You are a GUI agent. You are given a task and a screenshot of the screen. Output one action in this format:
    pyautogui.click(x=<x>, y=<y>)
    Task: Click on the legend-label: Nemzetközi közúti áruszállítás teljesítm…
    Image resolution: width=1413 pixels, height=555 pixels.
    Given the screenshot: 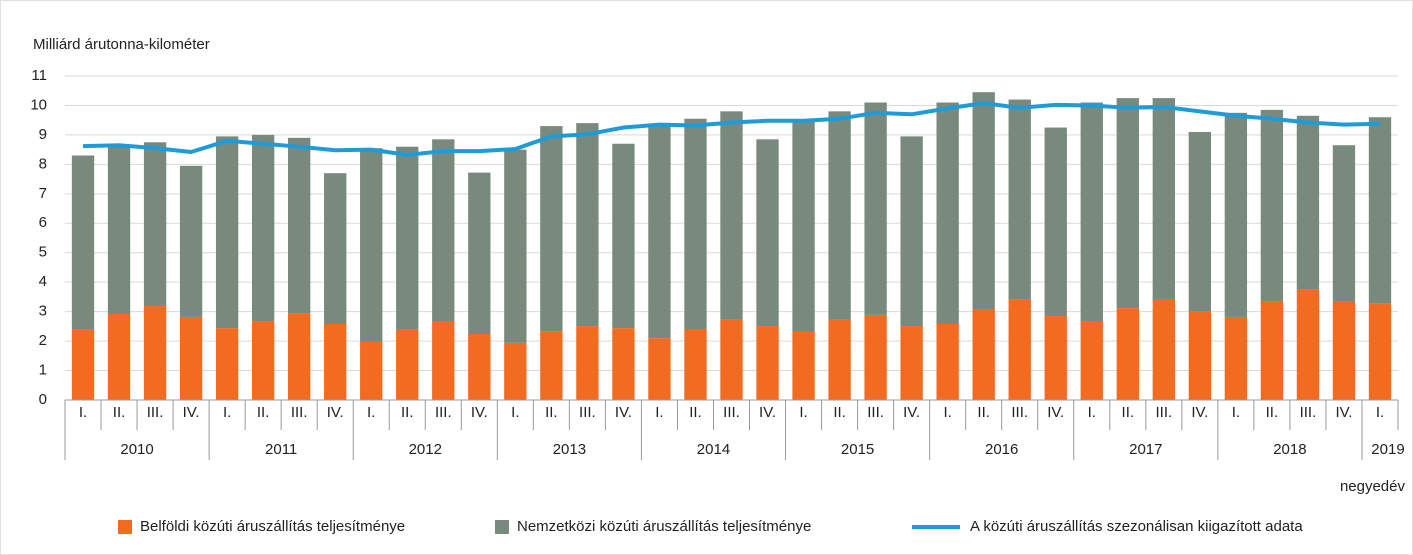 What is the action you would take?
    pyautogui.click(x=664, y=526)
    